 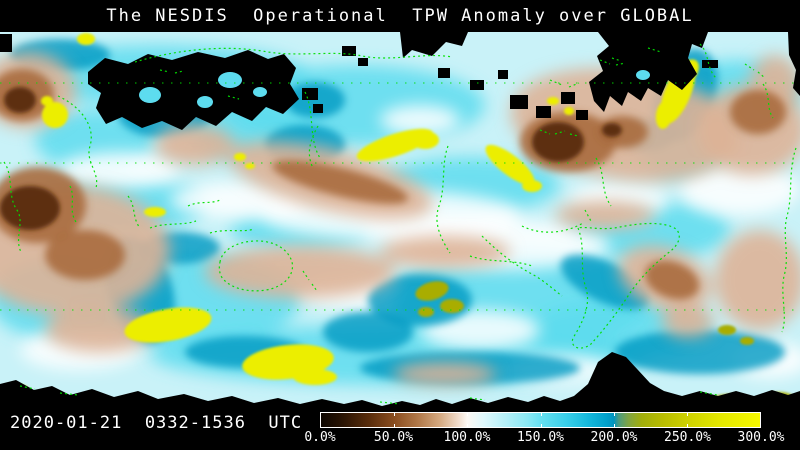 I want to click on colorbar-tick-label: 150.0%, so click(x=540, y=437).